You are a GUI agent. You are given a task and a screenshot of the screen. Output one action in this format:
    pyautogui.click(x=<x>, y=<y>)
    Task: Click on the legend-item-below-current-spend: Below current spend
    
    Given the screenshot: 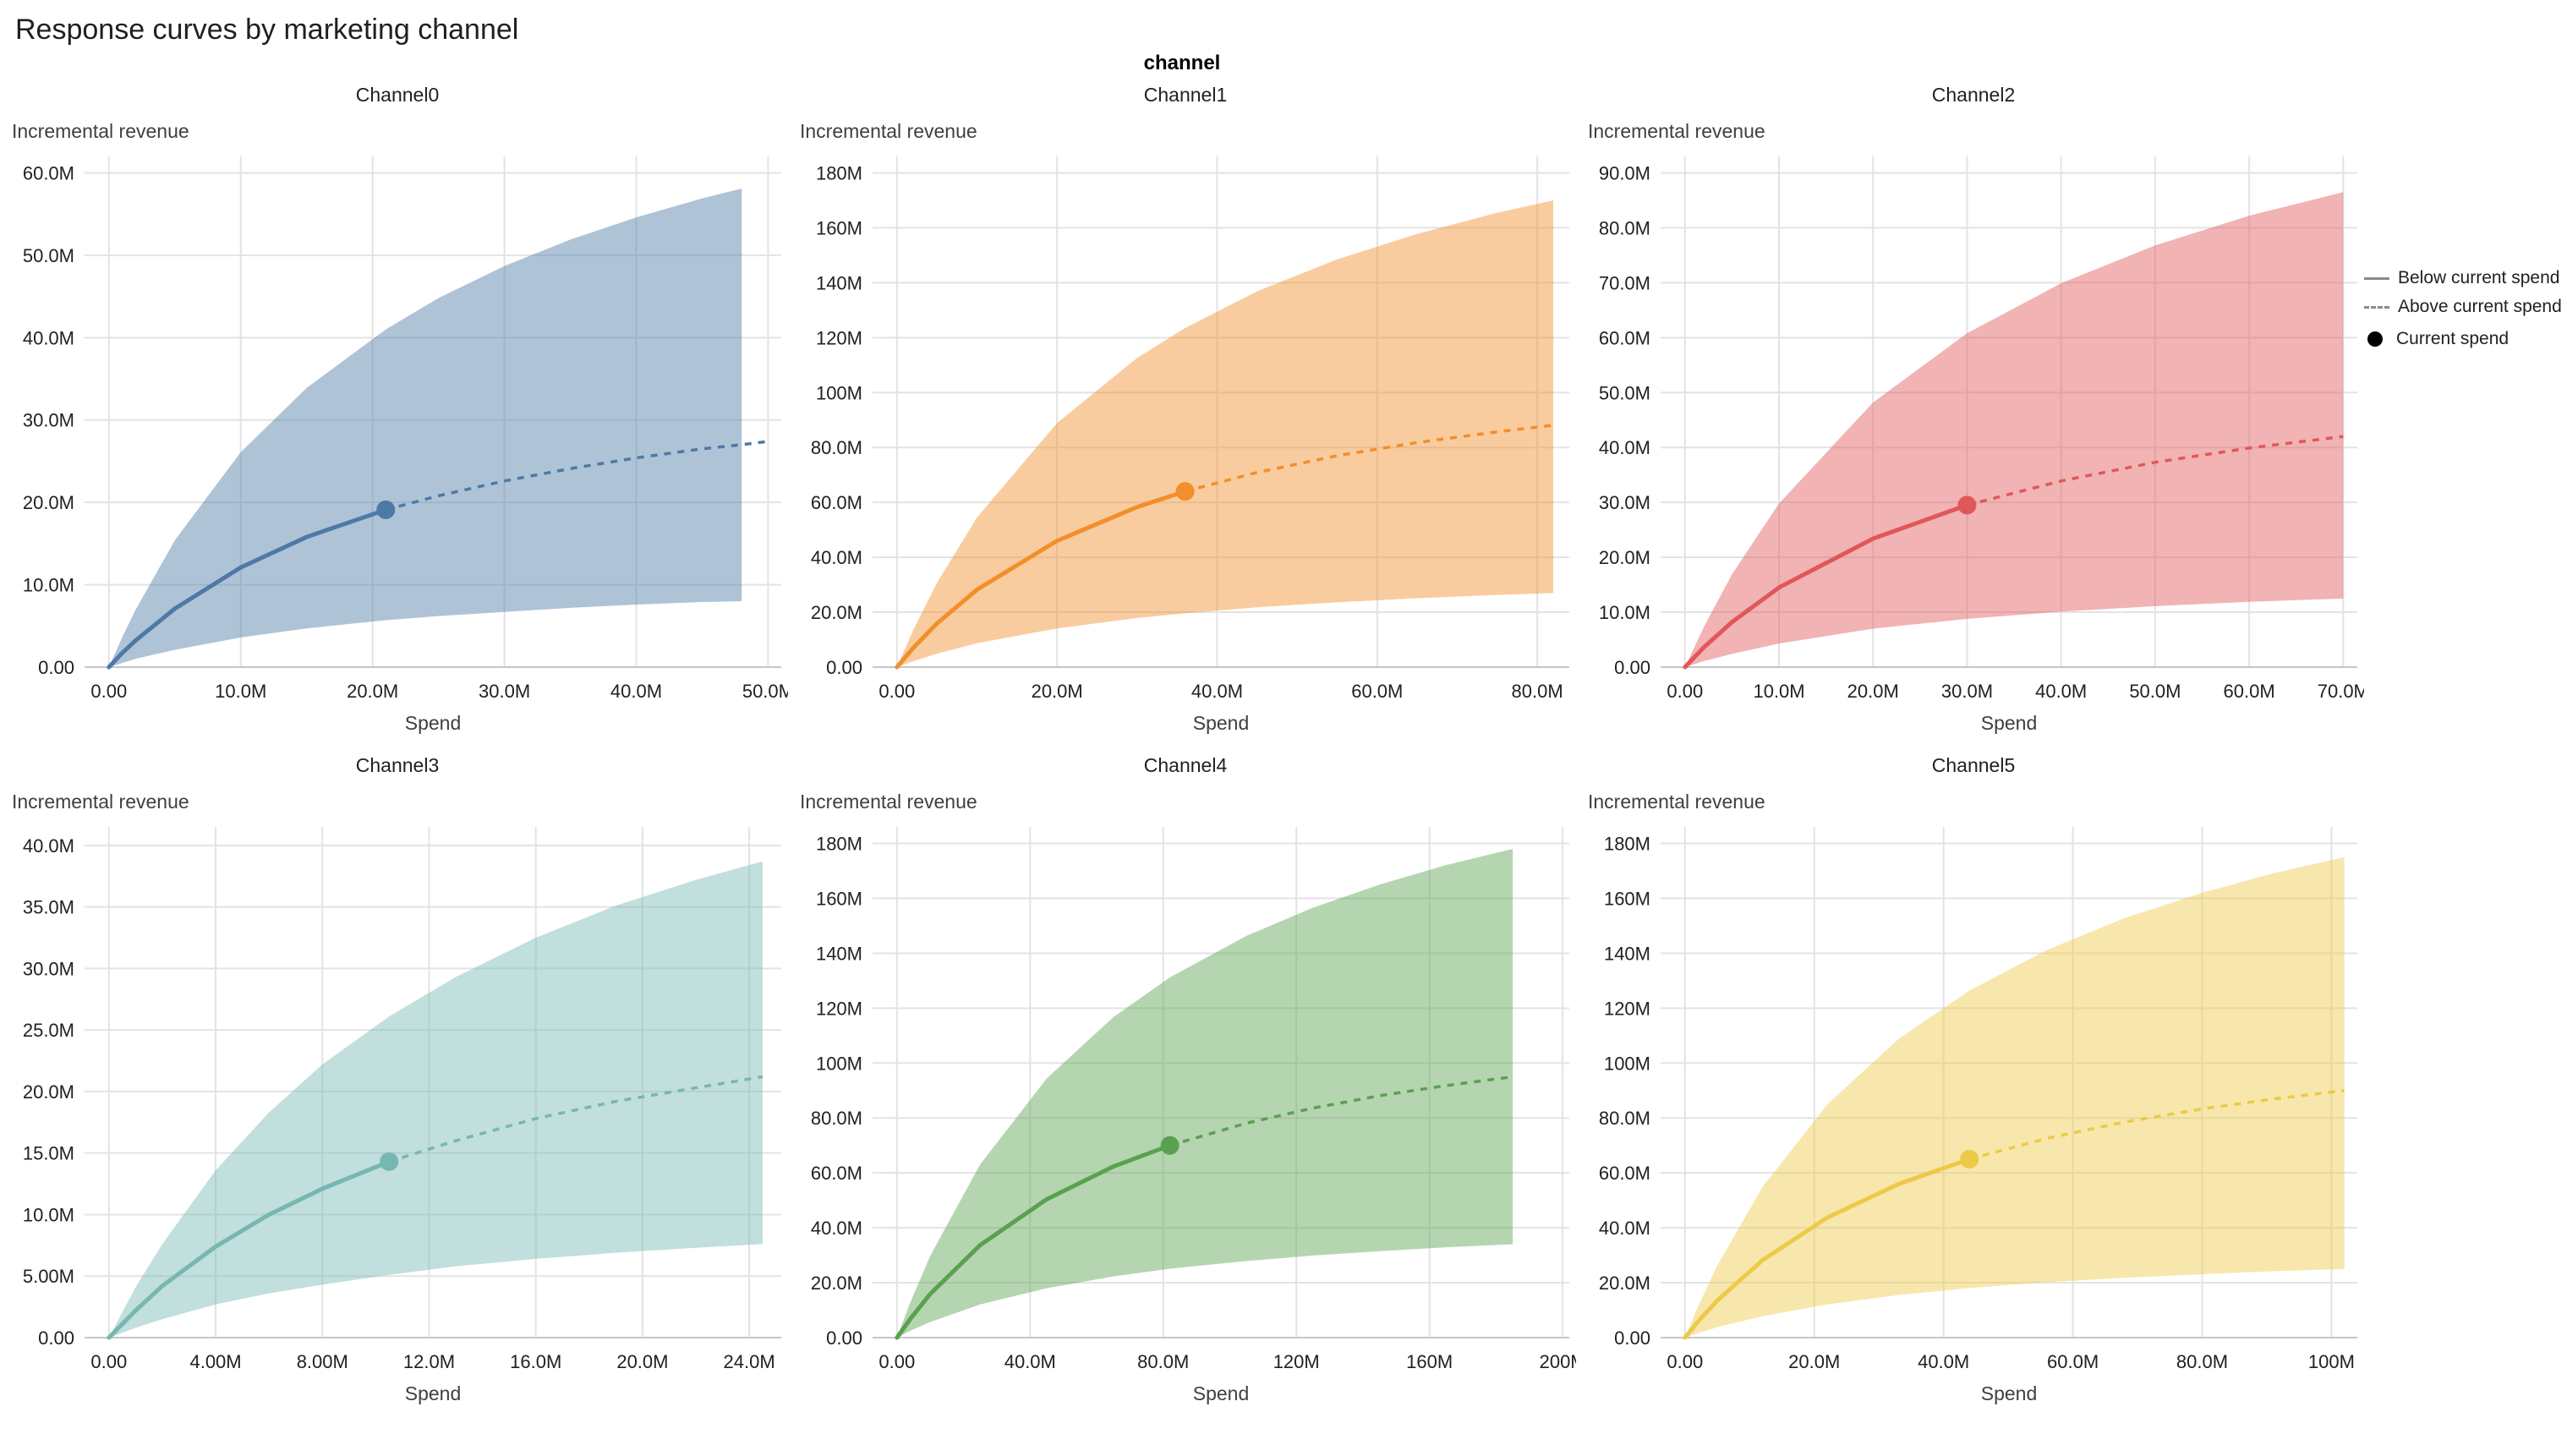 What is the action you would take?
    pyautogui.click(x=2465, y=278)
    